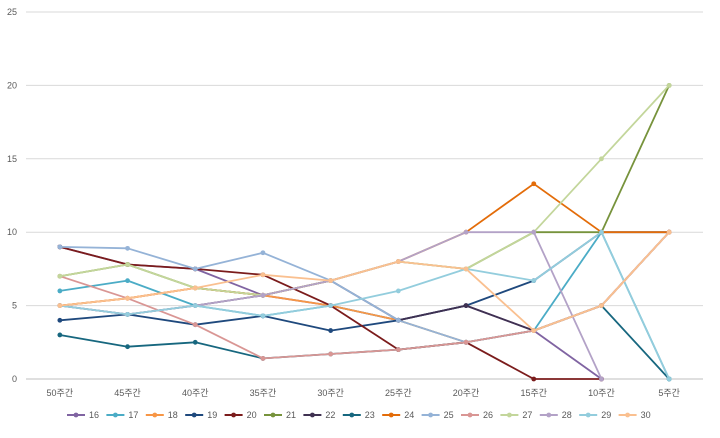  What do you see at coordinates (291, 415) in the screenshot?
I see `legend-label-21: 21` at bounding box center [291, 415].